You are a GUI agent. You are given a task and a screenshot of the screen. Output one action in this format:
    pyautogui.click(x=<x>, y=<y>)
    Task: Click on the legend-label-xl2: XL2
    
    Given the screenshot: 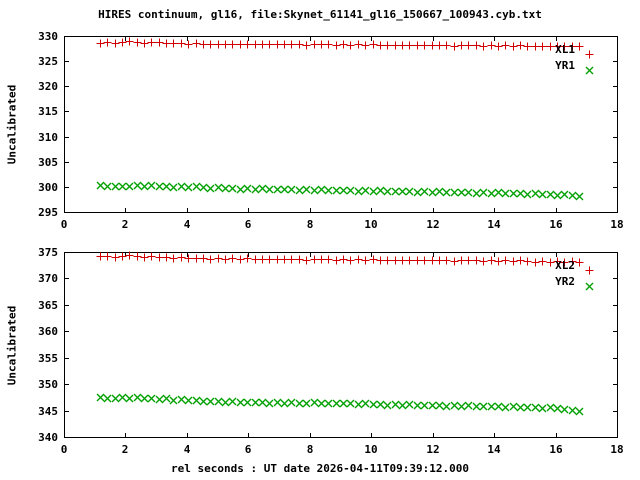 What is the action you would take?
    pyautogui.click(x=565, y=265)
    